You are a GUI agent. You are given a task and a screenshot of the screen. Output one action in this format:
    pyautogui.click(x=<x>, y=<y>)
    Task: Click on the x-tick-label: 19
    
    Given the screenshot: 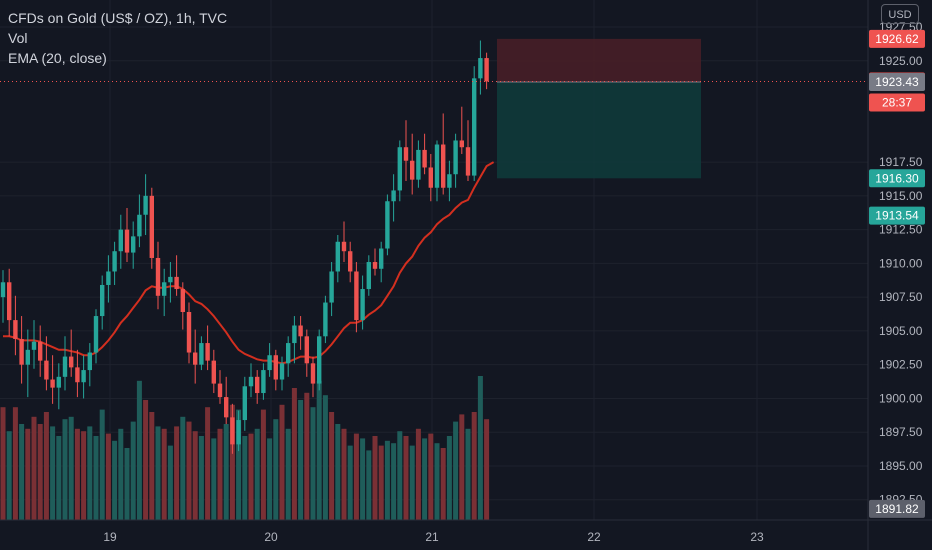 What is the action you would take?
    pyautogui.click(x=110, y=537)
    